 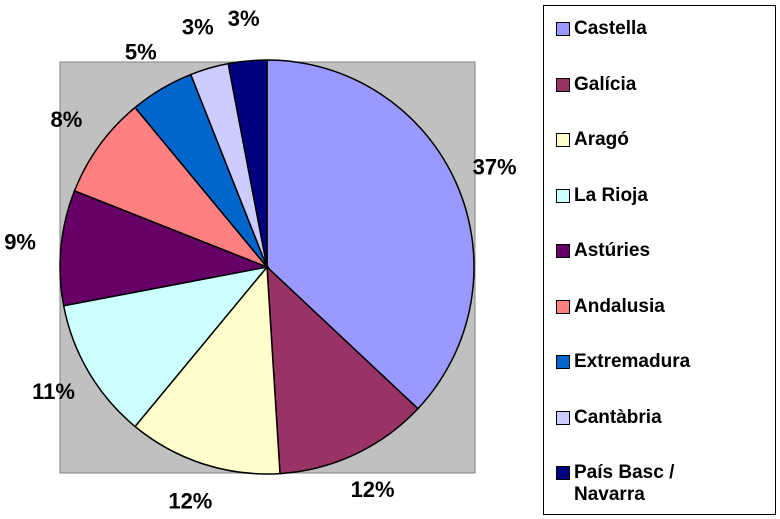 What do you see at coordinates (20, 241) in the screenshot?
I see `data-label: 9%` at bounding box center [20, 241].